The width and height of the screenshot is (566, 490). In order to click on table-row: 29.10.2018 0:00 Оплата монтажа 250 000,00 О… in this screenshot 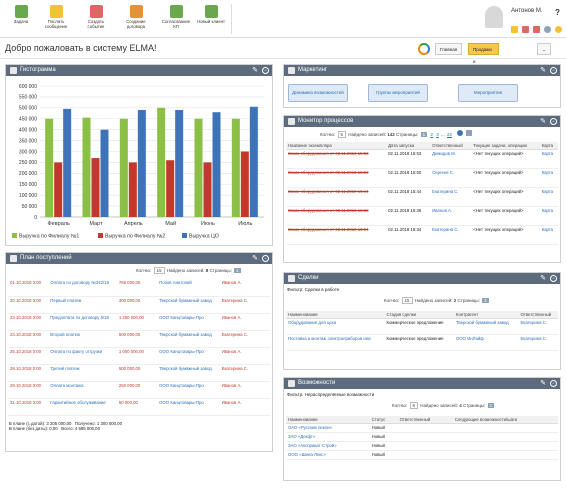, I will do `click(139, 390)`.